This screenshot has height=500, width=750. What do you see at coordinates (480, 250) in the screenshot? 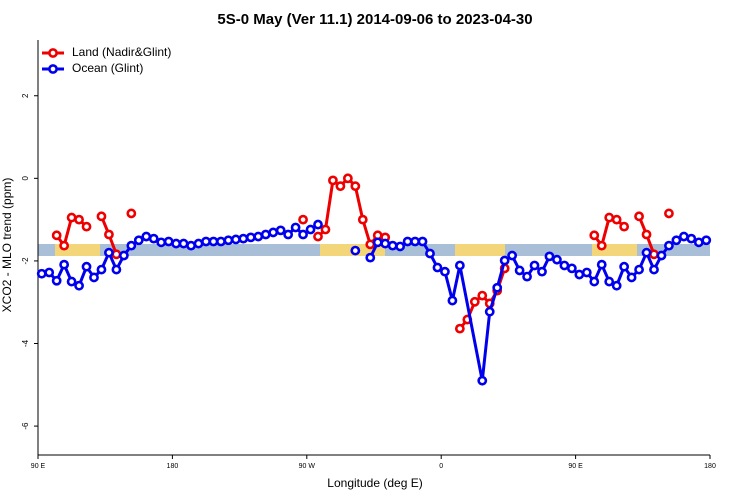
I see `land-band` at bounding box center [480, 250].